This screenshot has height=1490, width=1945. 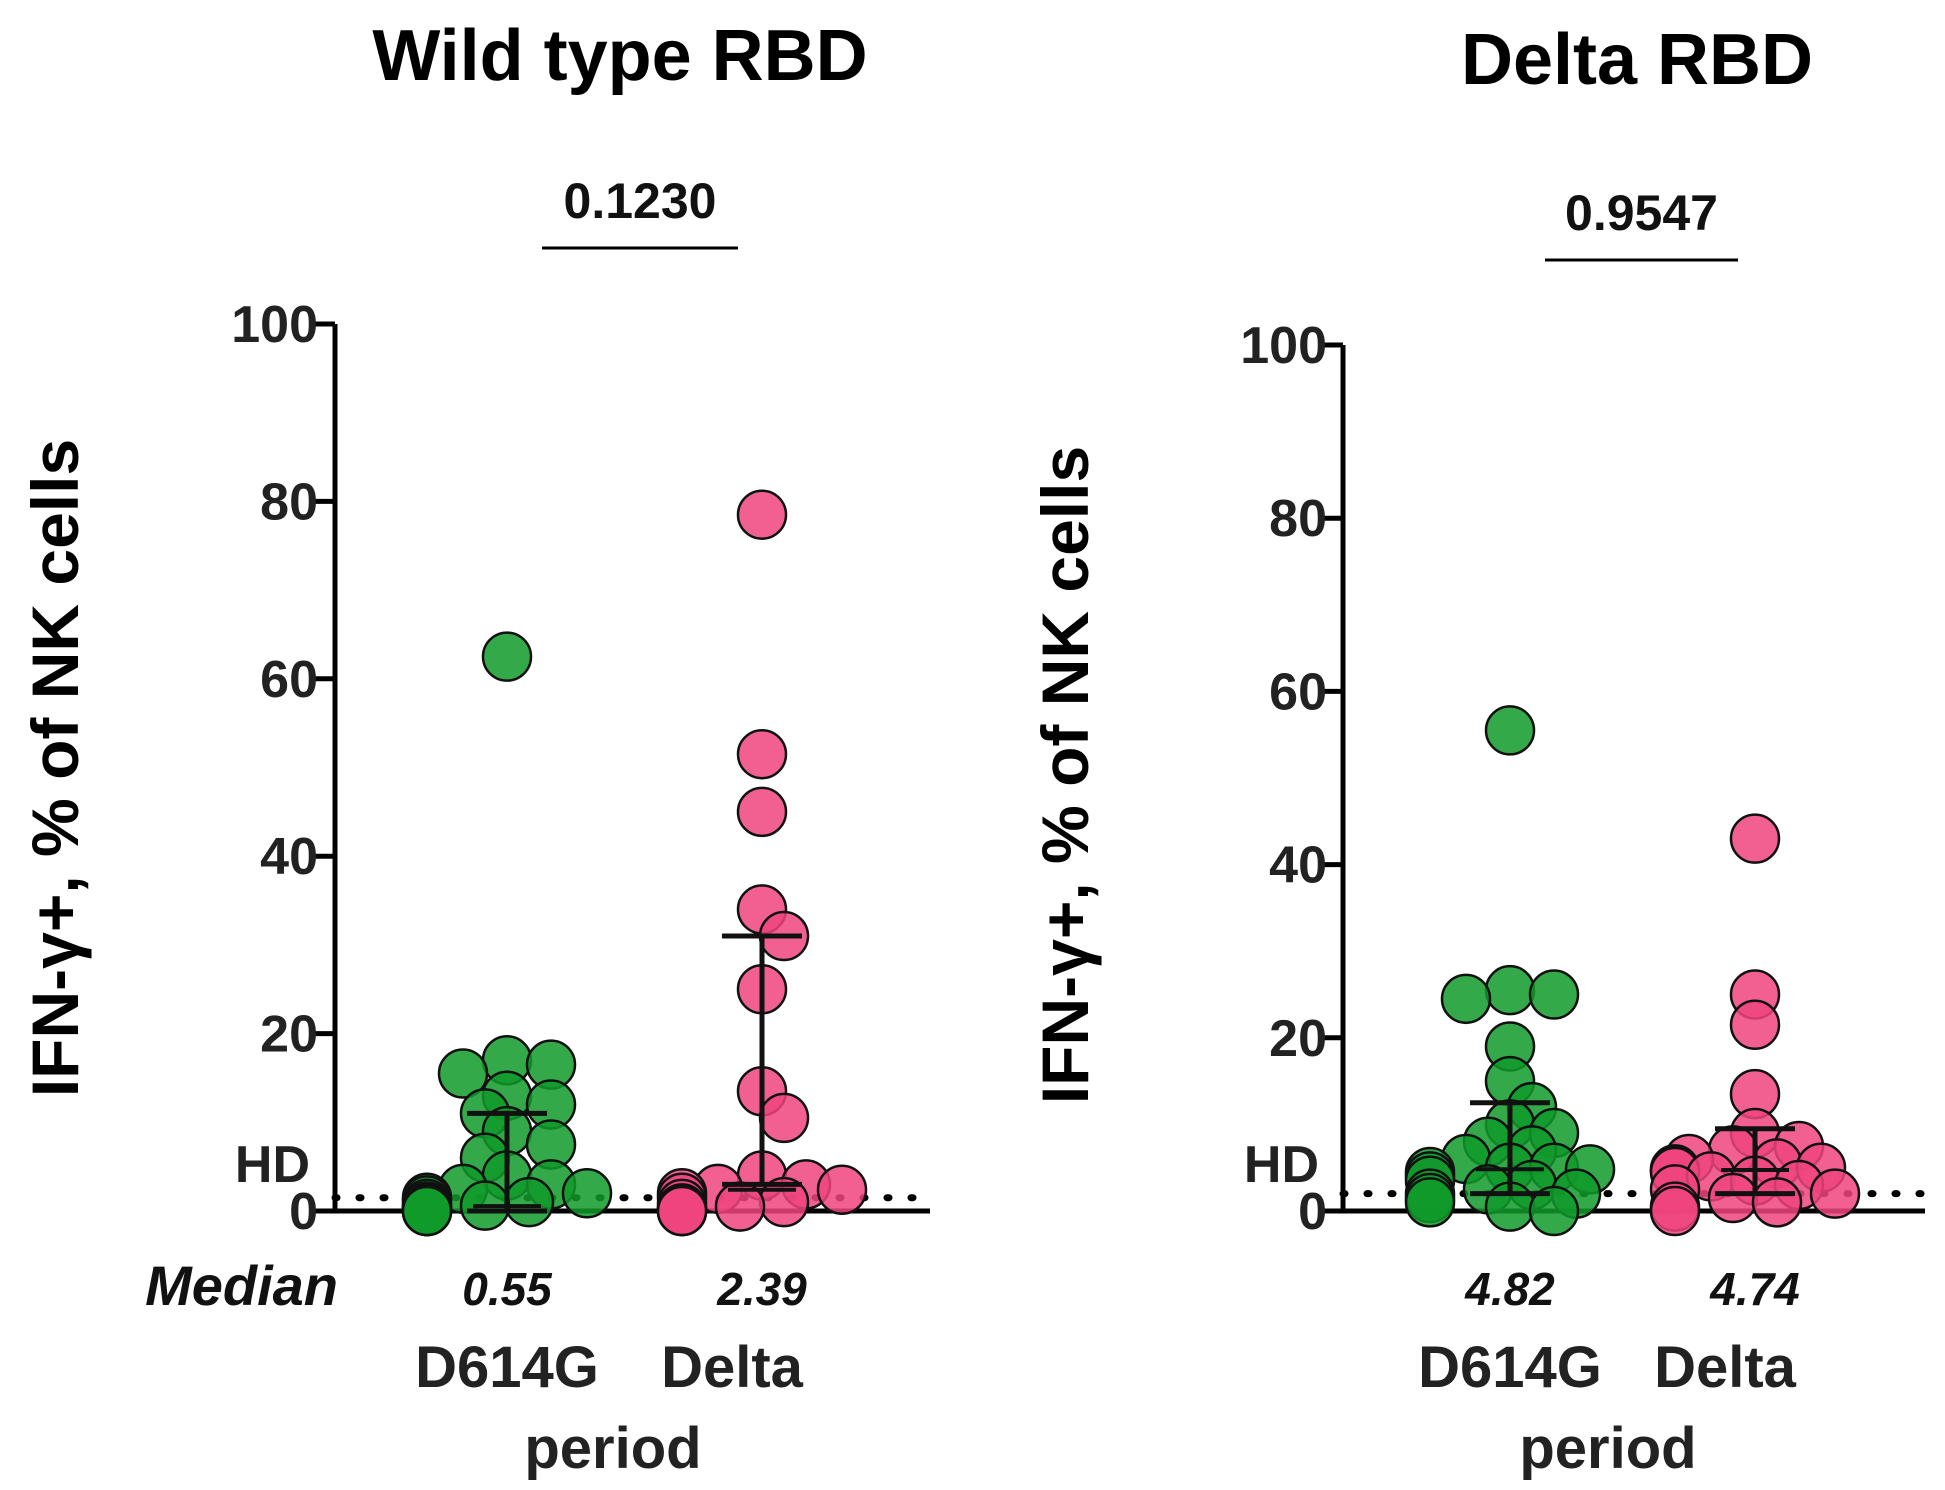 I want to click on p-value-label: 0.1230, so click(x=640, y=201).